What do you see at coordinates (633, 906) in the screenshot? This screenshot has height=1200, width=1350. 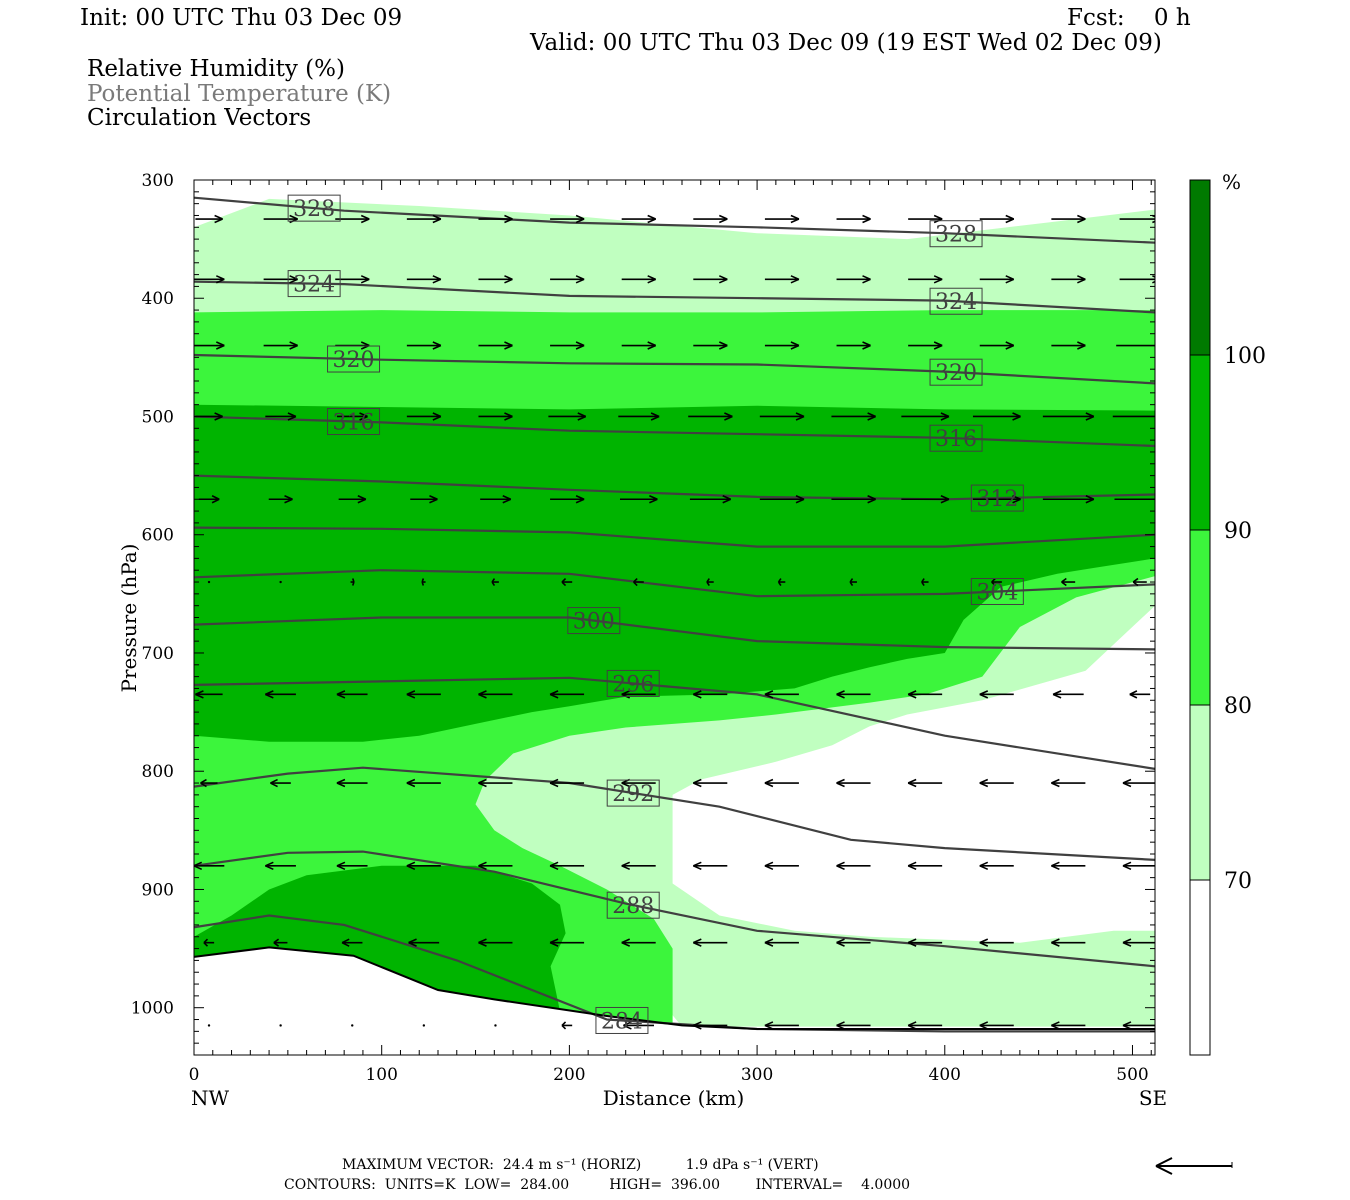 I see `svg-text: 288` at bounding box center [633, 906].